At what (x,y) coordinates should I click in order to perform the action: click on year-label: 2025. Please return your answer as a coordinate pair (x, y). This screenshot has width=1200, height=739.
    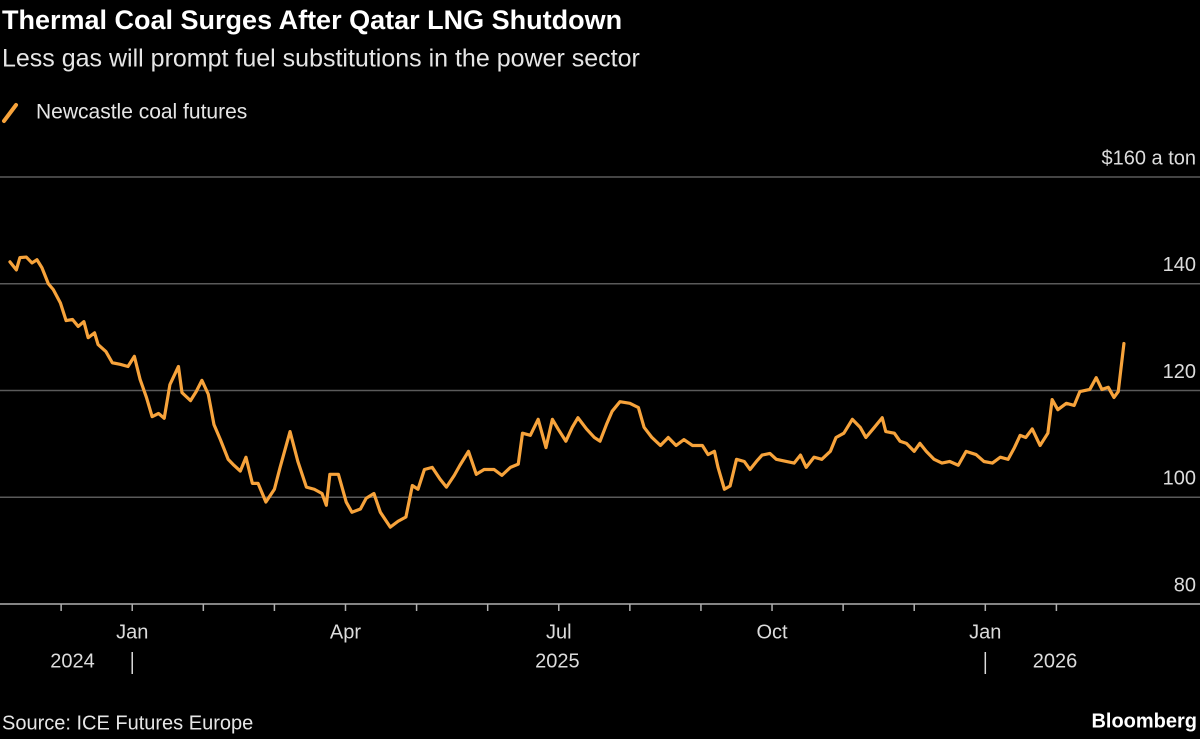
    Looking at the image, I should click on (557, 661).